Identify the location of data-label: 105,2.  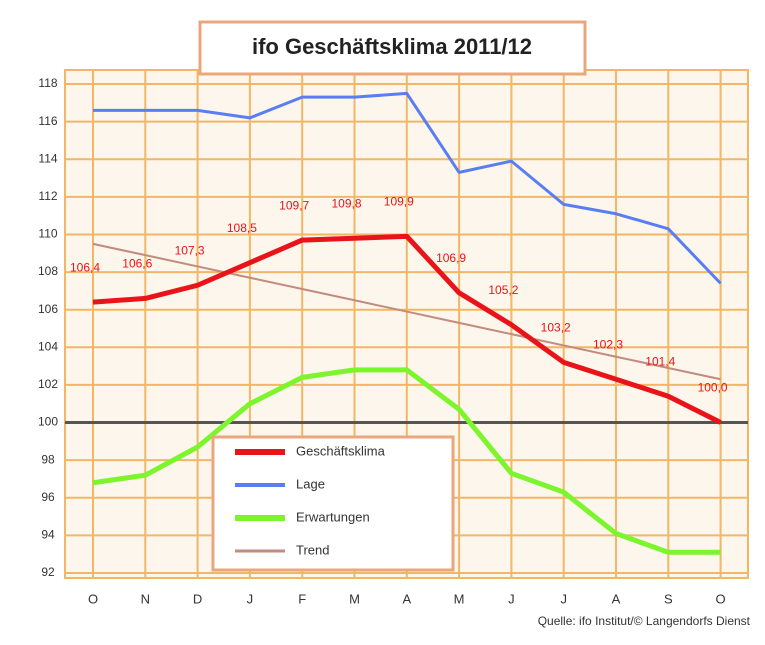
(503, 290).